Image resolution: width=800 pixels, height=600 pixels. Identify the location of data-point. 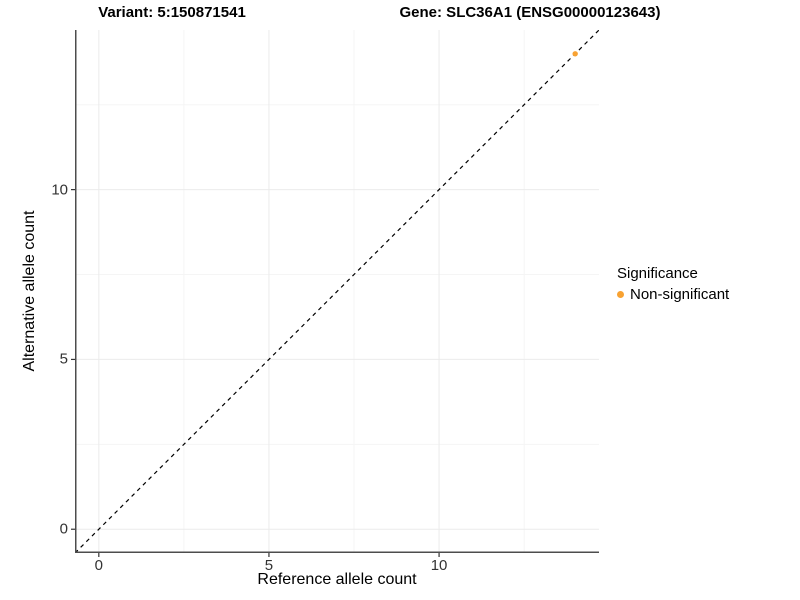
(575, 54).